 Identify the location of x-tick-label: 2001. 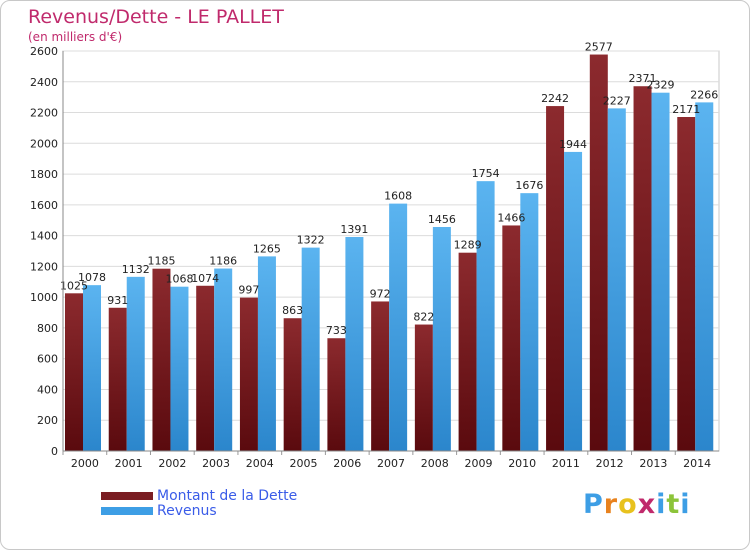
(129, 463).